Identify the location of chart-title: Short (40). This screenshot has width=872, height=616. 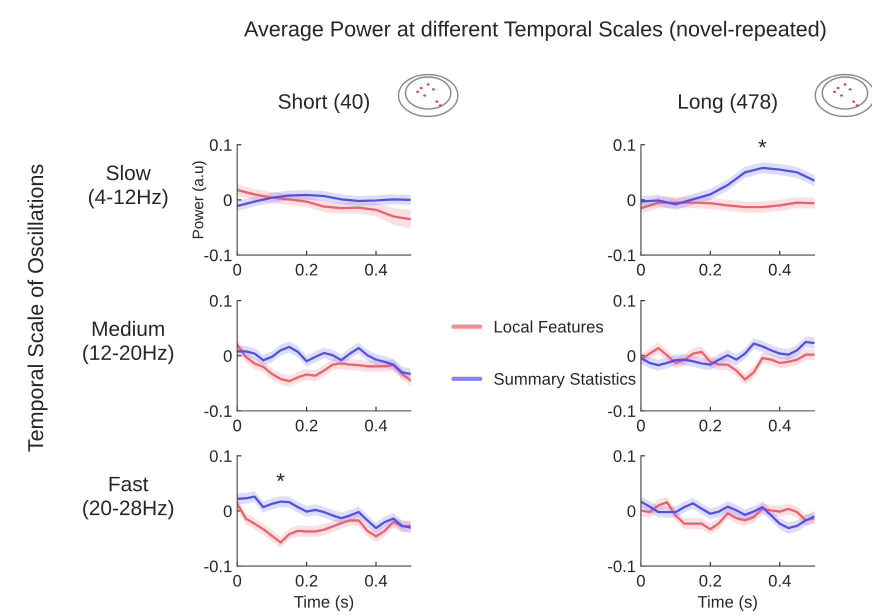
(323, 103).